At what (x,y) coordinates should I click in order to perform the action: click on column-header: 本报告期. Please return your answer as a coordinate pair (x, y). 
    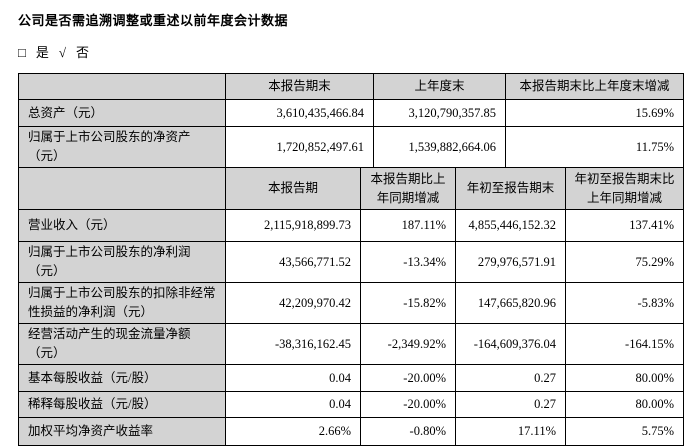
    Looking at the image, I should click on (293, 188).